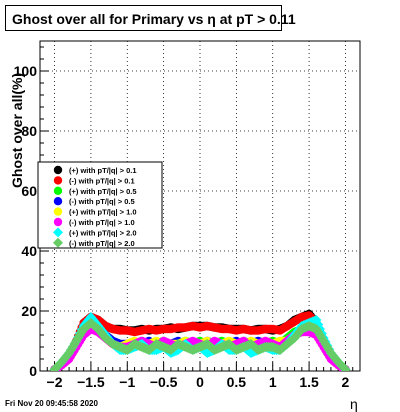  Describe the element at coordinates (91, 382) in the screenshot. I see `x-tick-label: −1.5` at that location.